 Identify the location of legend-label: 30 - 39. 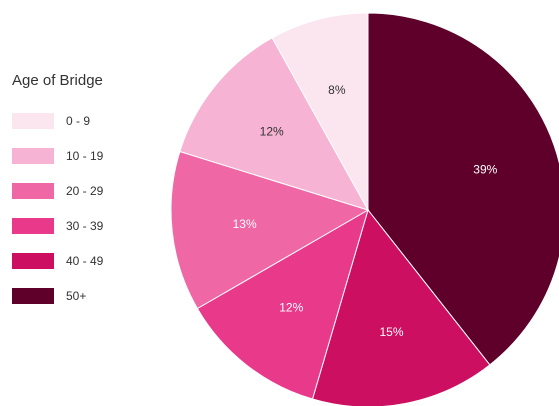
(85, 225).